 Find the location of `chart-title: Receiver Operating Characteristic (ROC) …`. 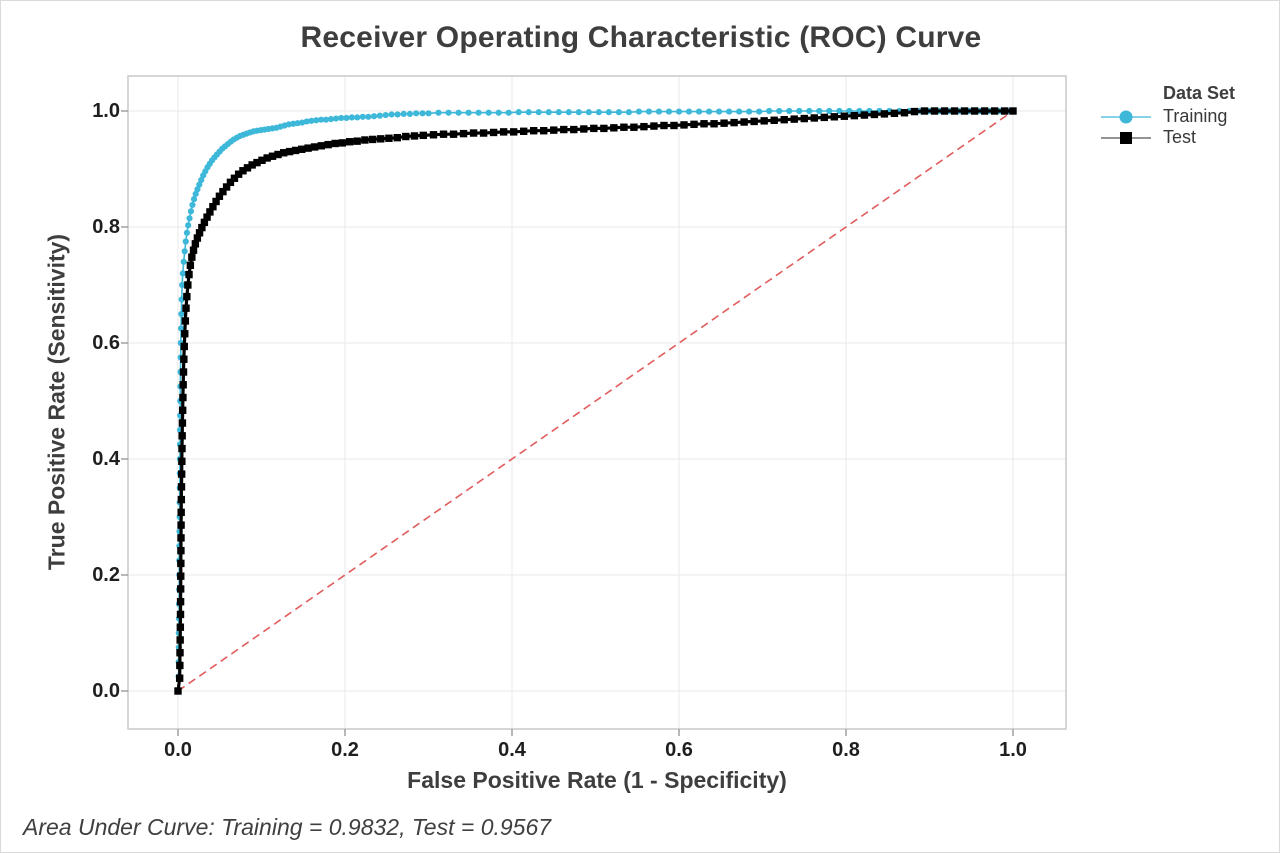

chart-title: Receiver Operating Characteristic (ROC) … is located at coordinates (641, 37).